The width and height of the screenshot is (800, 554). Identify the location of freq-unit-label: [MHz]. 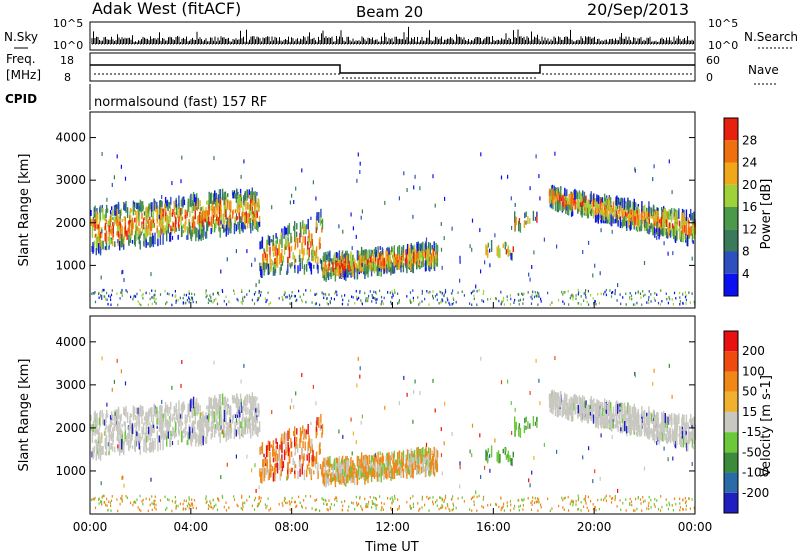
(23, 75).